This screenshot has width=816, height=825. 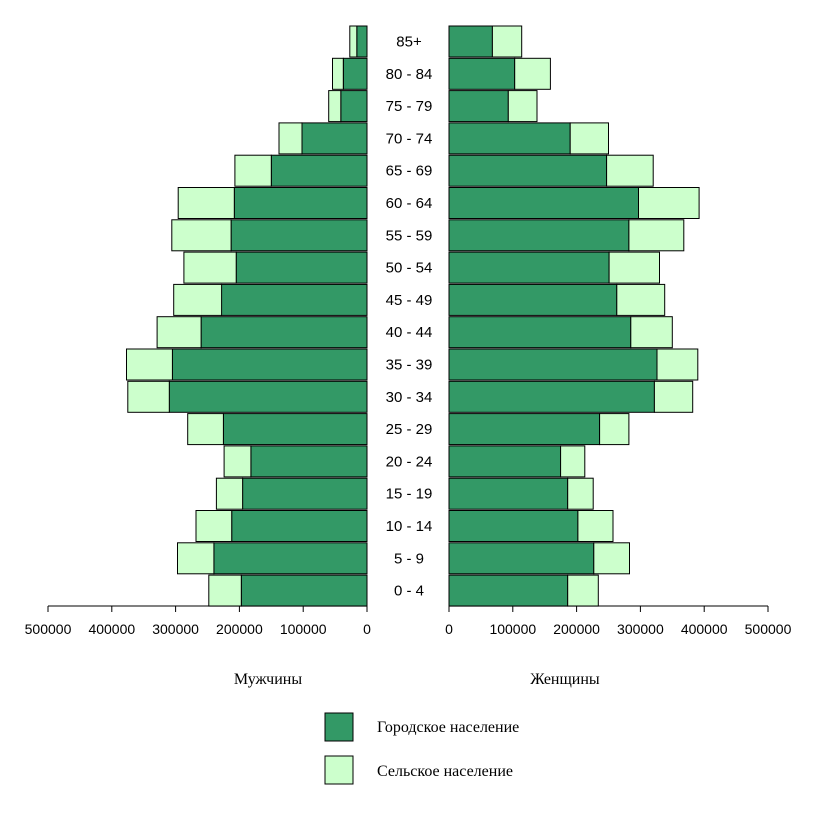 I want to click on legend-label-urban: Городское население, so click(x=448, y=727).